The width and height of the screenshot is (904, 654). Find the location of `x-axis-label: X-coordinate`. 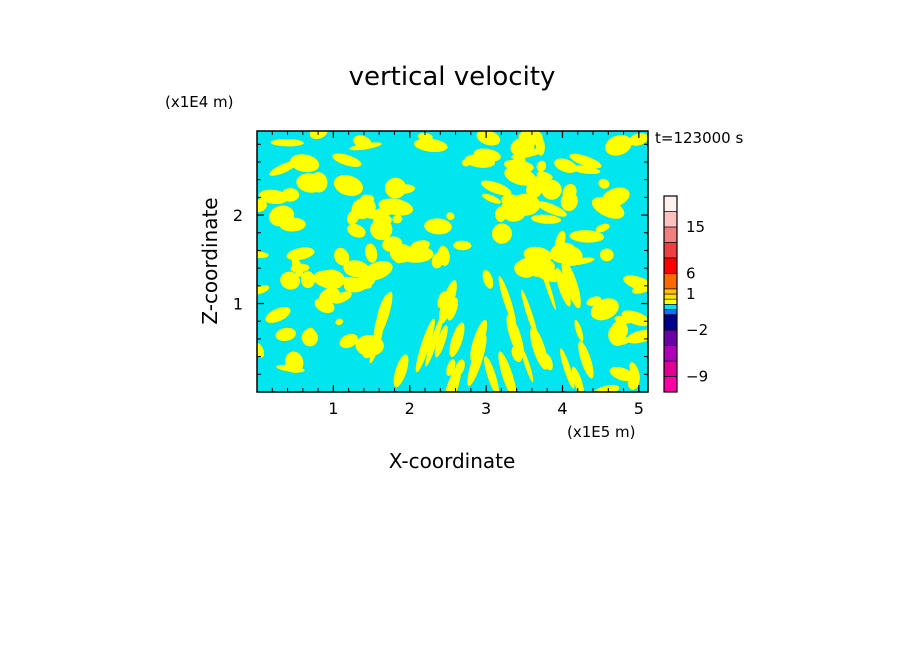

x-axis-label: X-coordinate is located at coordinates (452, 461).